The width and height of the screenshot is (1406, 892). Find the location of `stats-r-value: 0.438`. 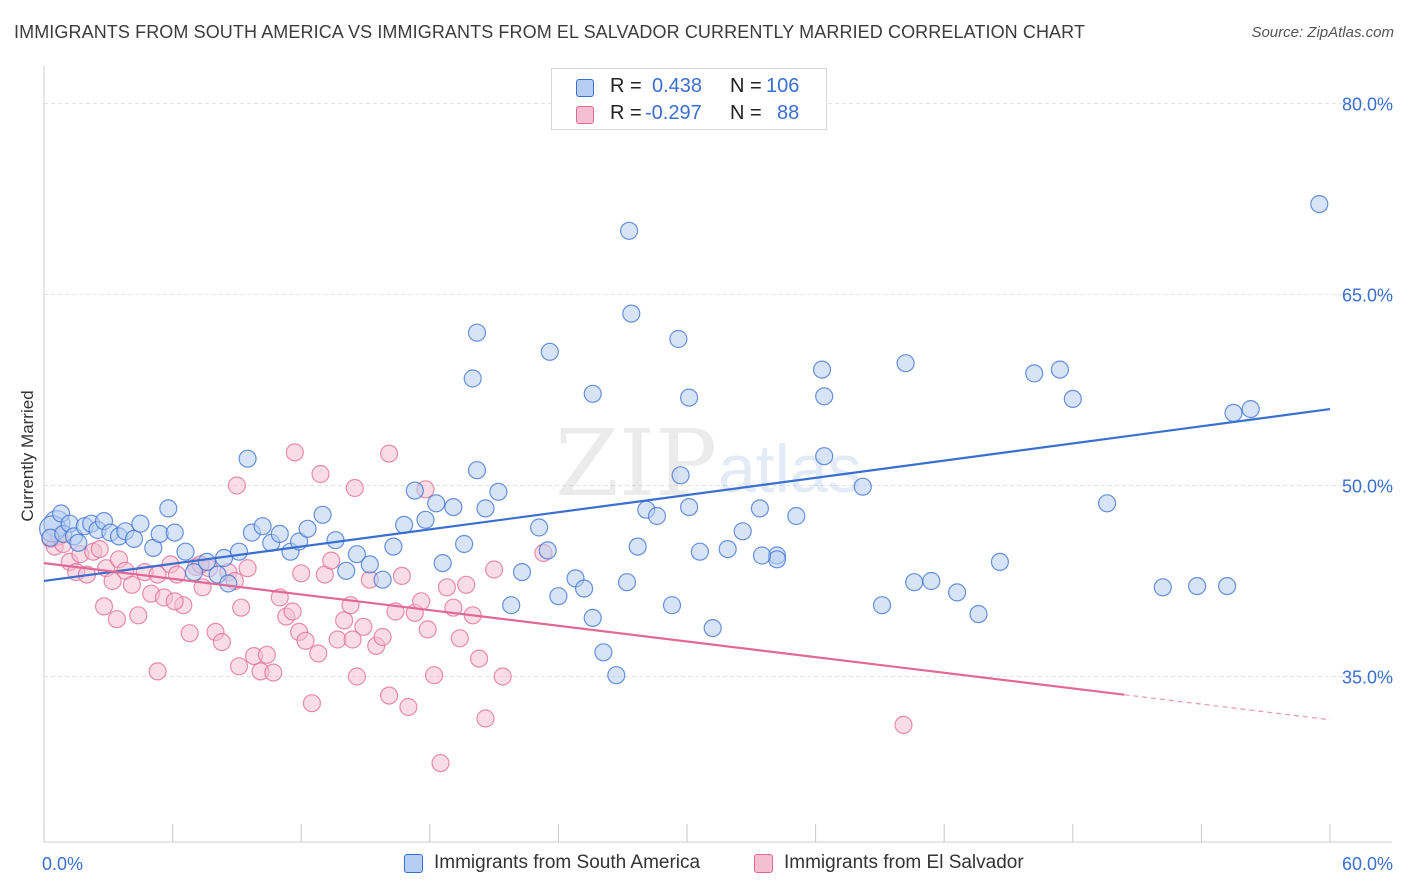

stats-r-value: 0.438 is located at coordinates (677, 86).